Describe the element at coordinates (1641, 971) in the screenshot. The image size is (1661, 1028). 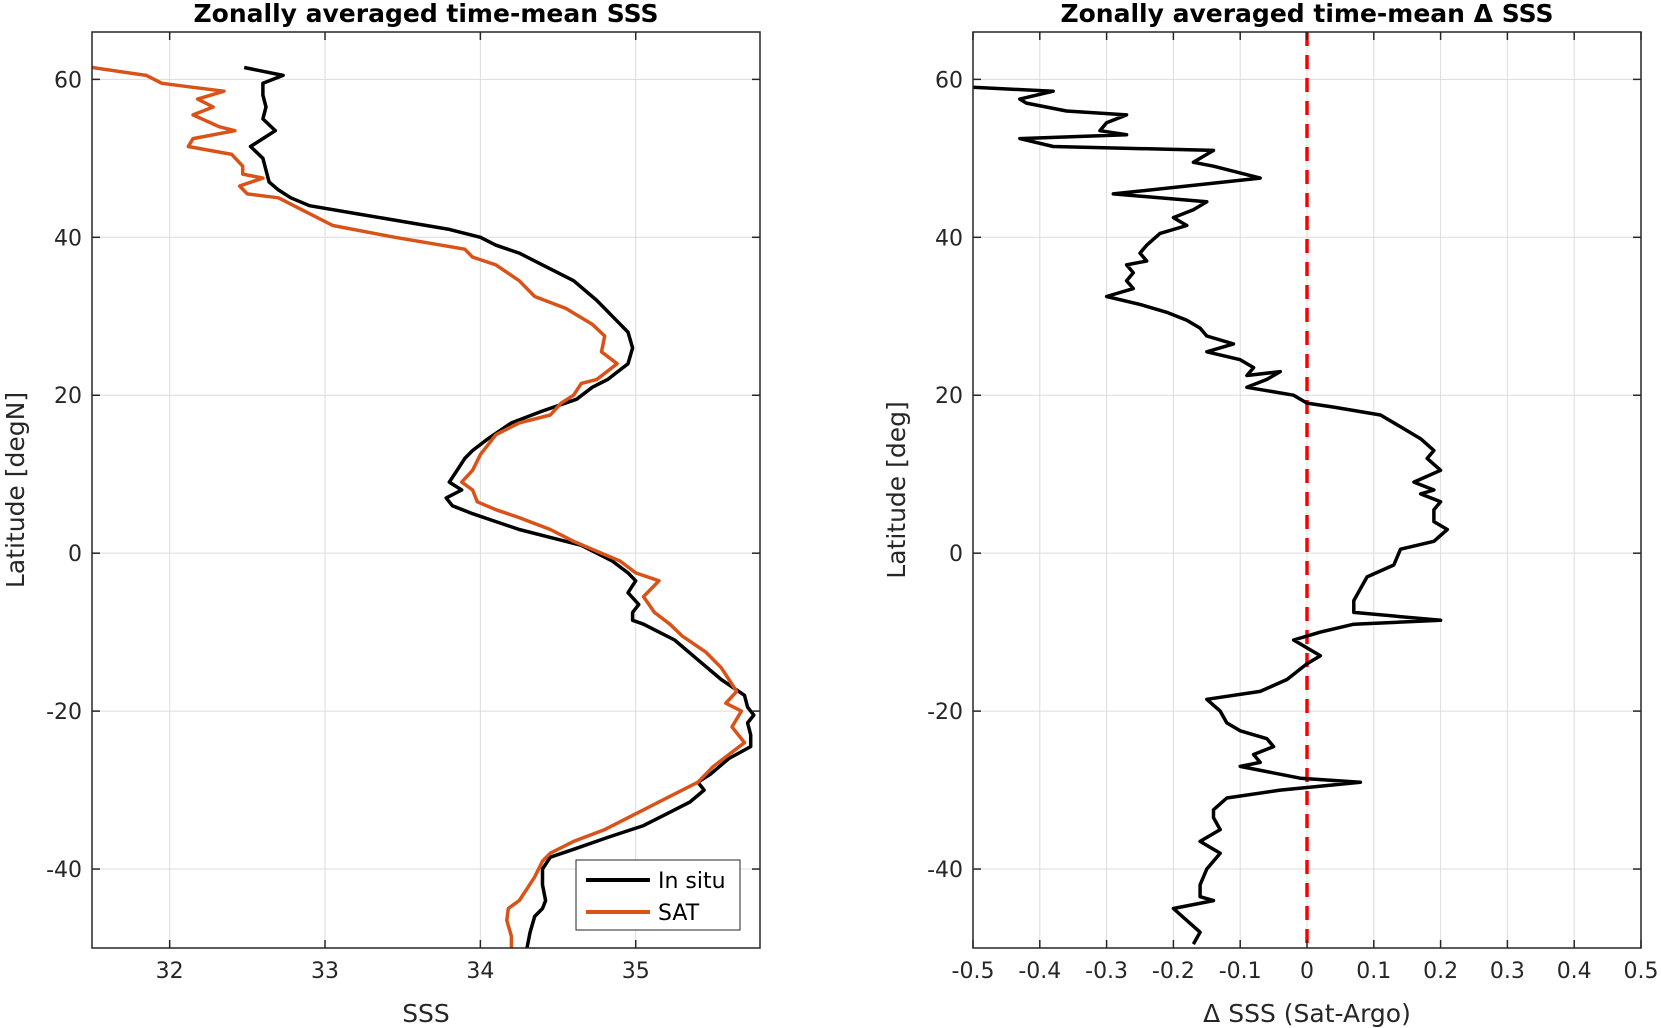
I see `delta-sss-x-tick-label: 0.5` at that location.